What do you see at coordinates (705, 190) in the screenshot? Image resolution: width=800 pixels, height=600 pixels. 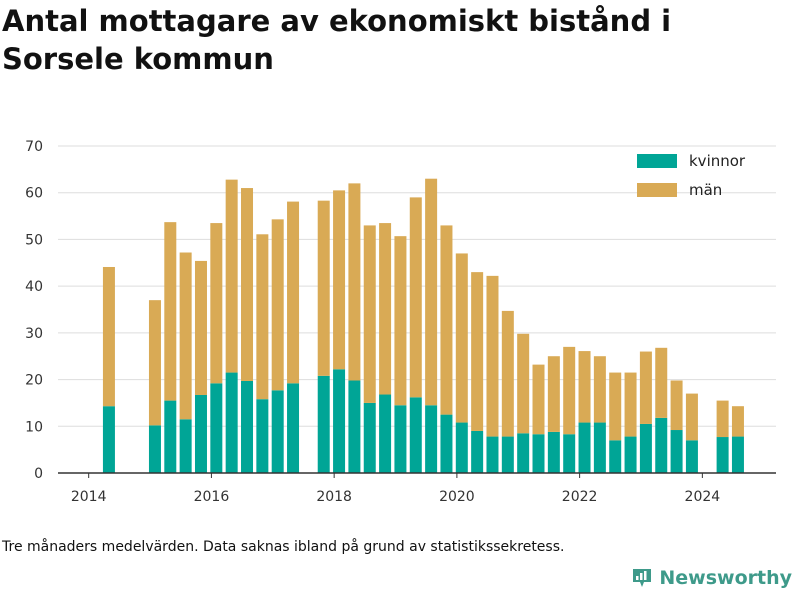 I see `legend-label-man: män` at bounding box center [705, 190].